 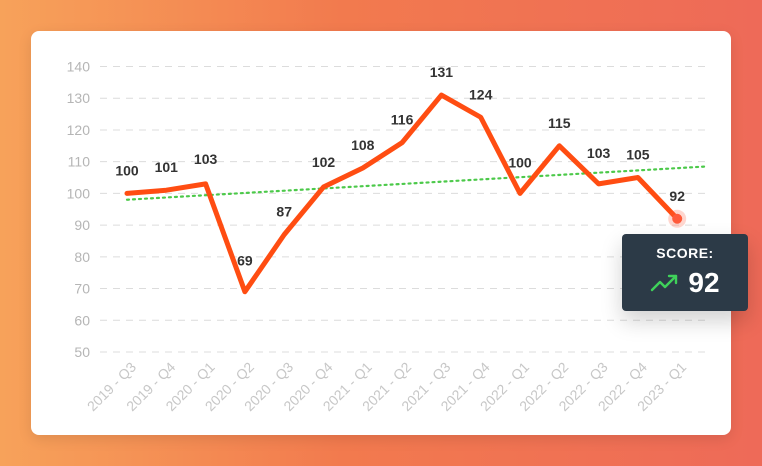 What do you see at coordinates (82, 289) in the screenshot?
I see `y-tick-label: 70` at bounding box center [82, 289].